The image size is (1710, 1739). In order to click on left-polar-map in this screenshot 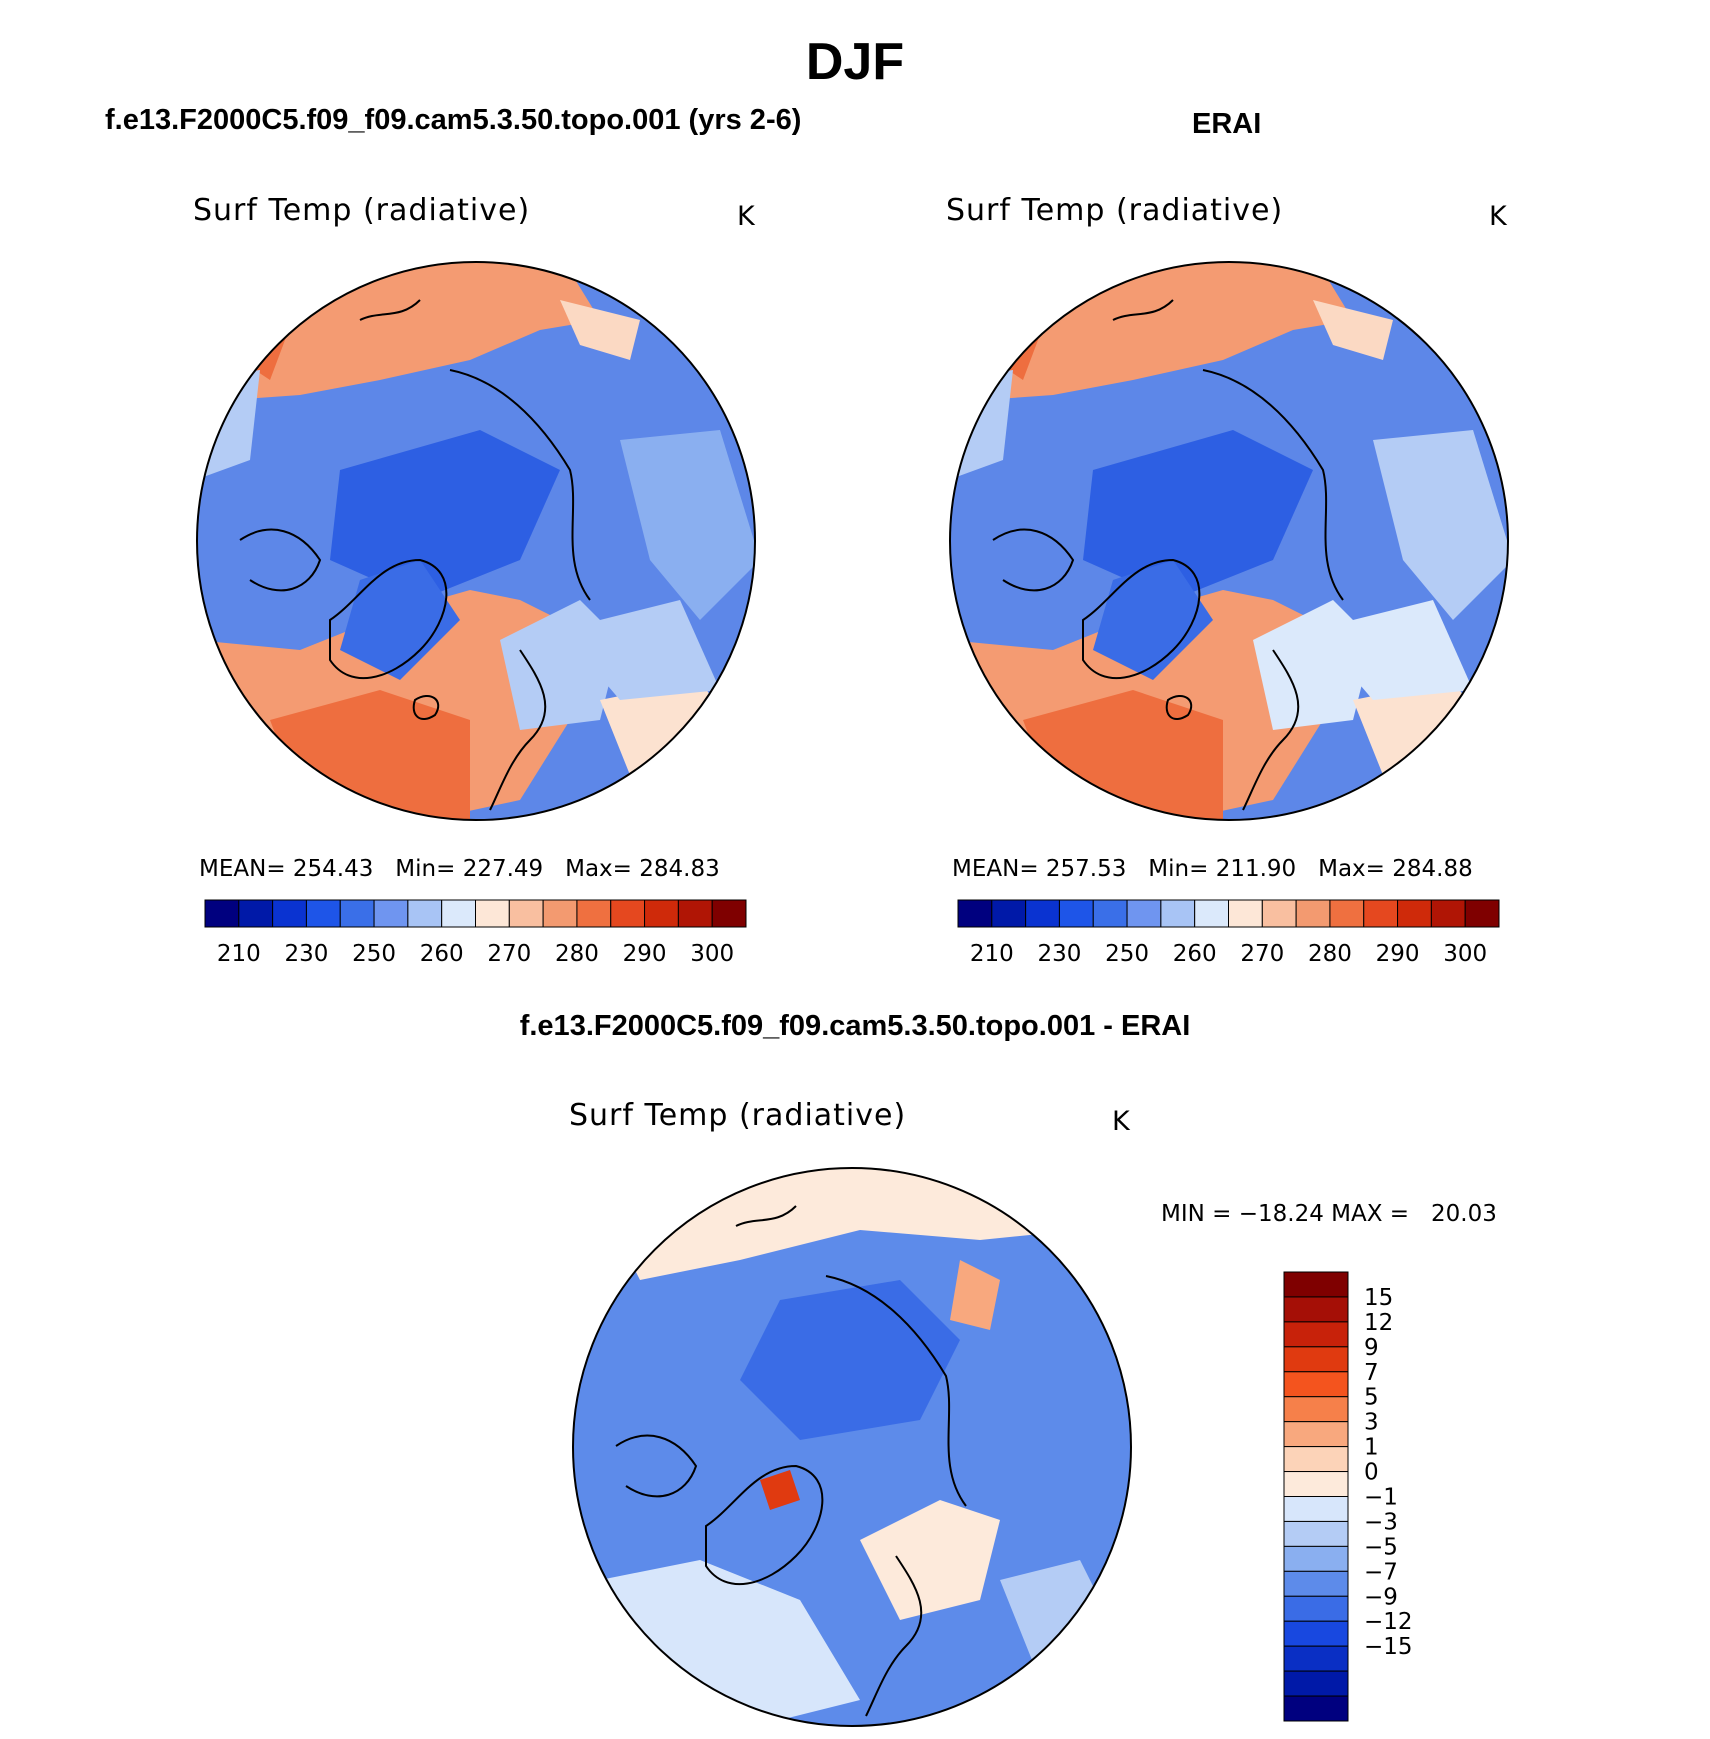, I will do `click(476, 541)`.